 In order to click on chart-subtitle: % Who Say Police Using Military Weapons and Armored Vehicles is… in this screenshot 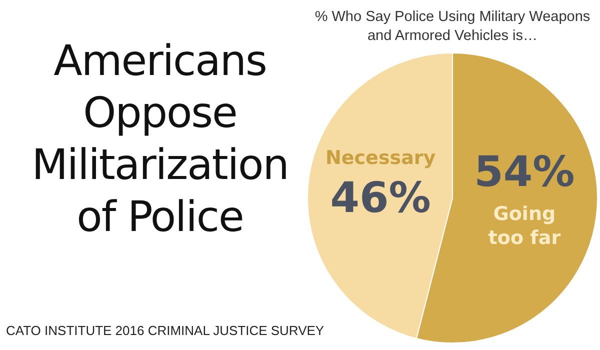, I will do `click(453, 27)`.